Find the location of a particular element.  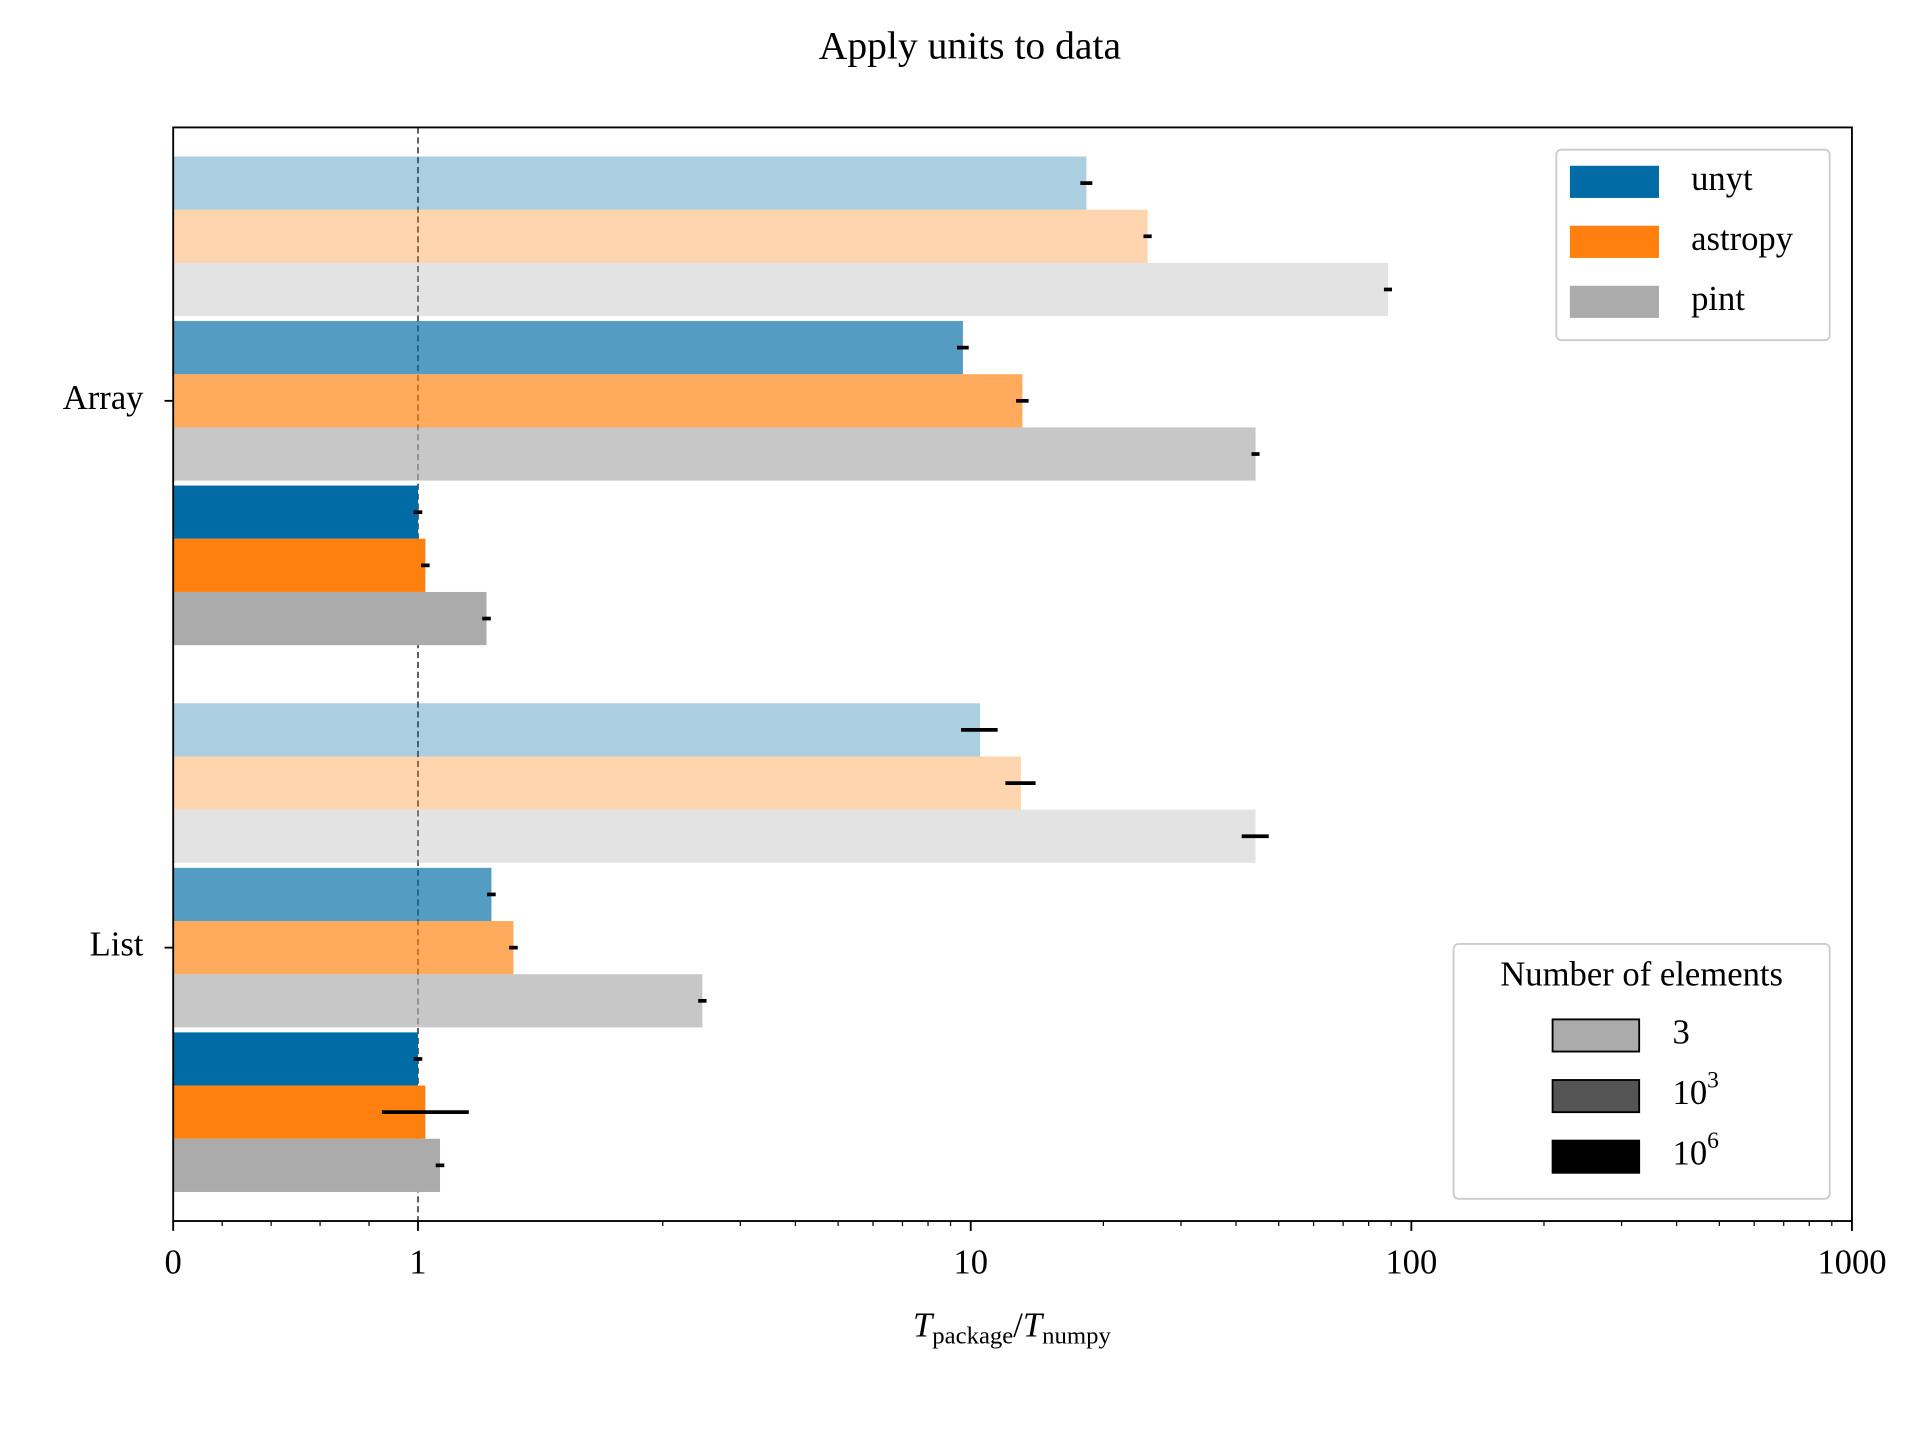

size-legend-label: 106 is located at coordinates (1696, 1150).